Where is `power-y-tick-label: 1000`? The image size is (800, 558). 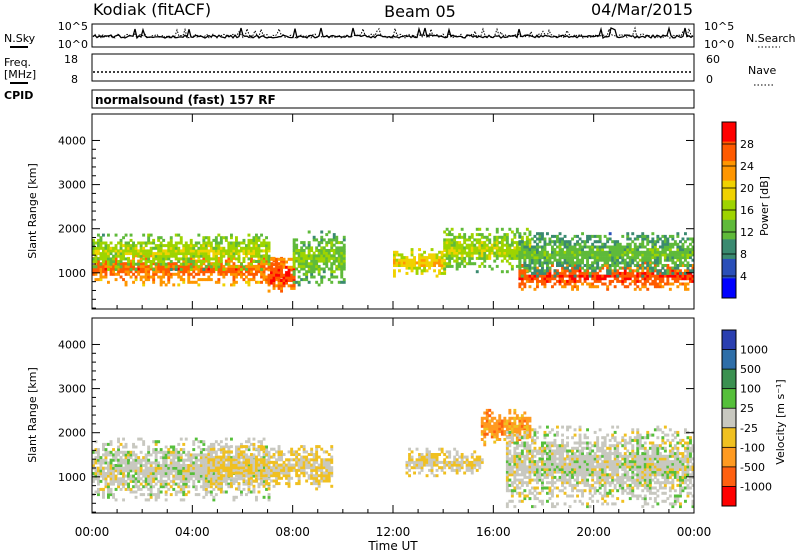 power-y-tick-label: 1000 is located at coordinates (72, 273).